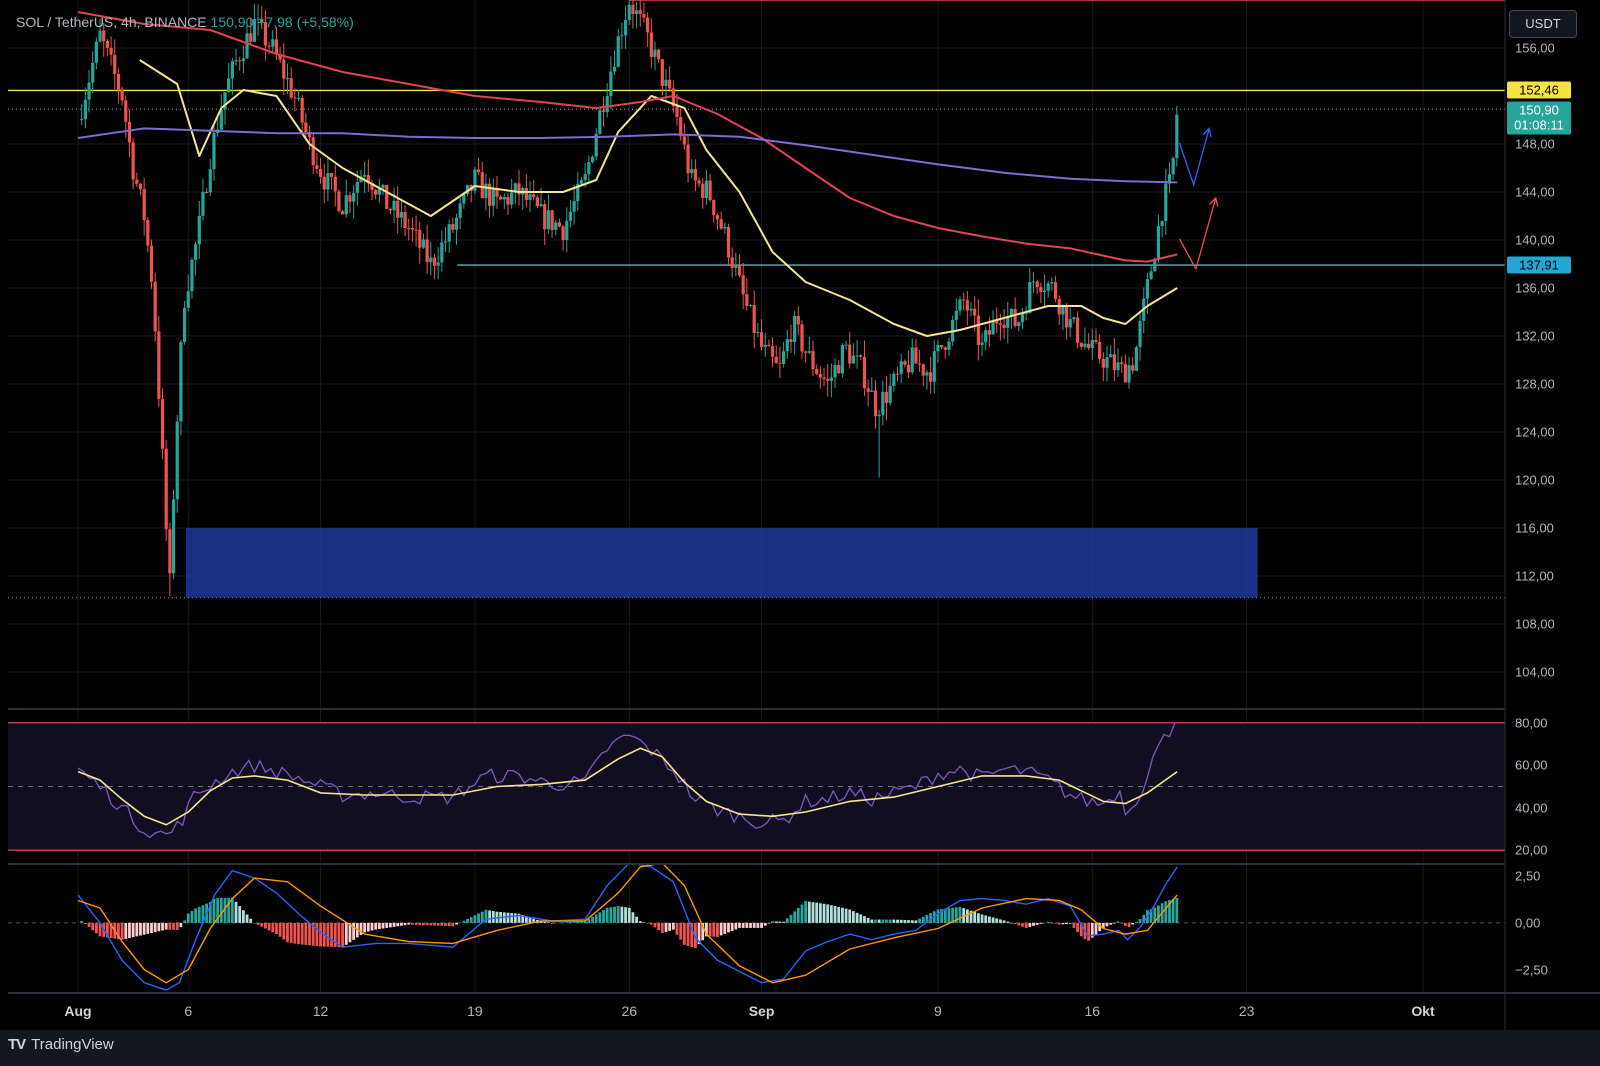  I want to click on price-axis-label: 116,00, so click(1534, 528).